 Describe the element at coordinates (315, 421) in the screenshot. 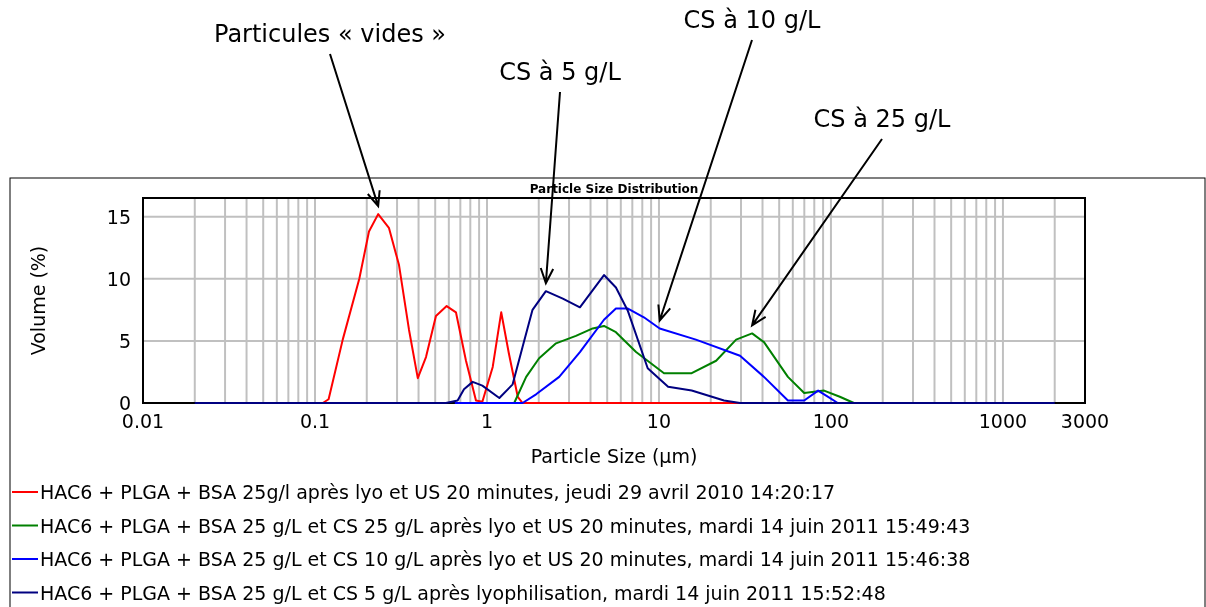

I see `x-tick-label: 0.1` at that location.